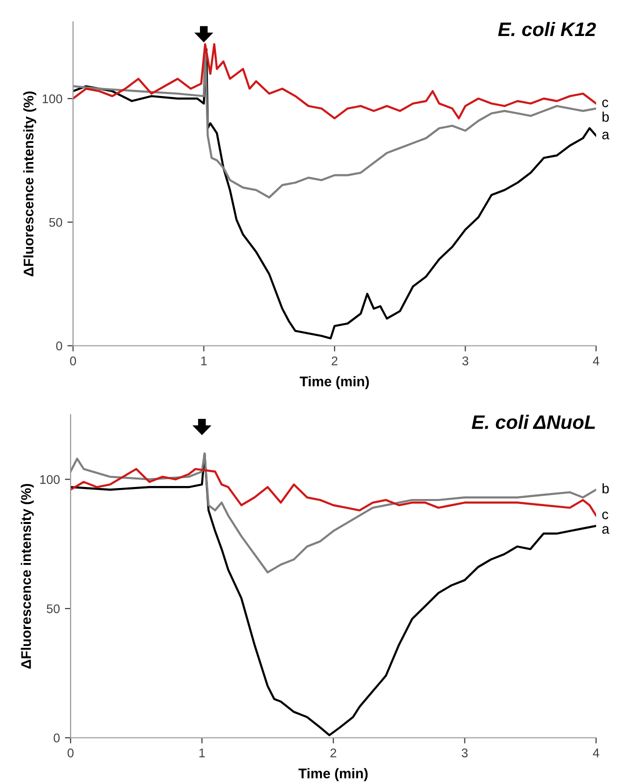 This screenshot has width=619, height=784. What do you see at coordinates (547, 29) in the screenshot?
I see `chart-title: E. coli K12` at bounding box center [547, 29].